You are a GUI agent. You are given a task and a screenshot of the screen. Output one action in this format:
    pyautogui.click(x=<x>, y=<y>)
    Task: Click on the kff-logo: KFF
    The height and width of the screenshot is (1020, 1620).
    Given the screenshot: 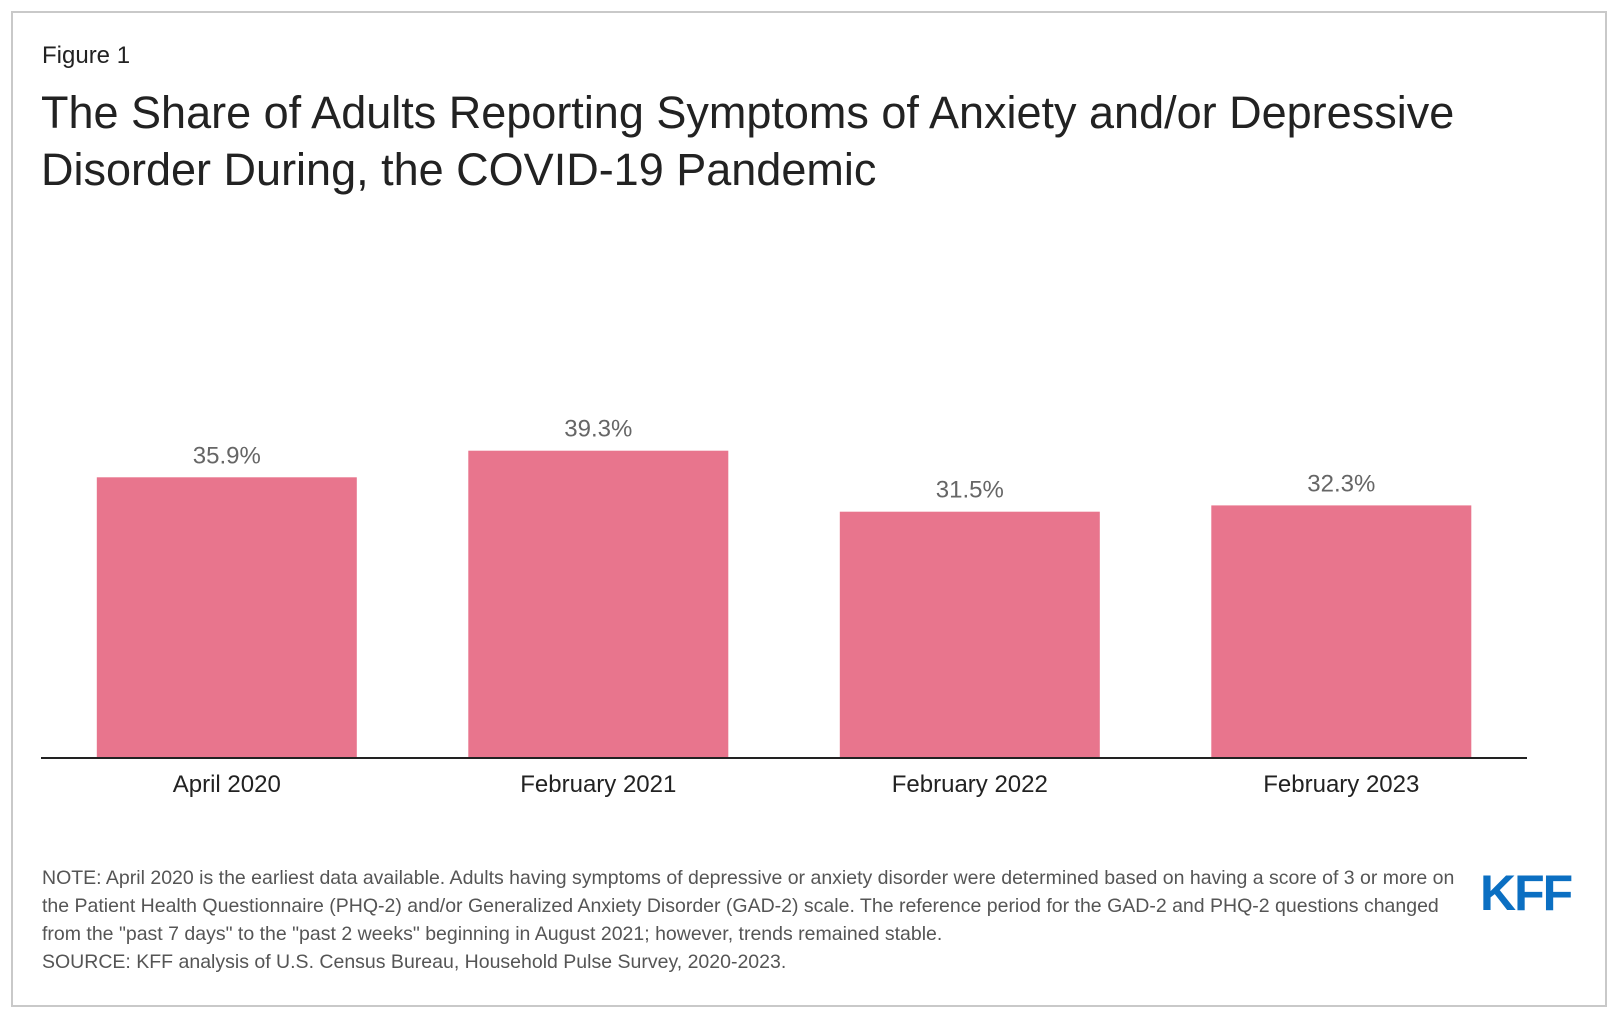 What is the action you would take?
    pyautogui.click(x=1527, y=892)
    